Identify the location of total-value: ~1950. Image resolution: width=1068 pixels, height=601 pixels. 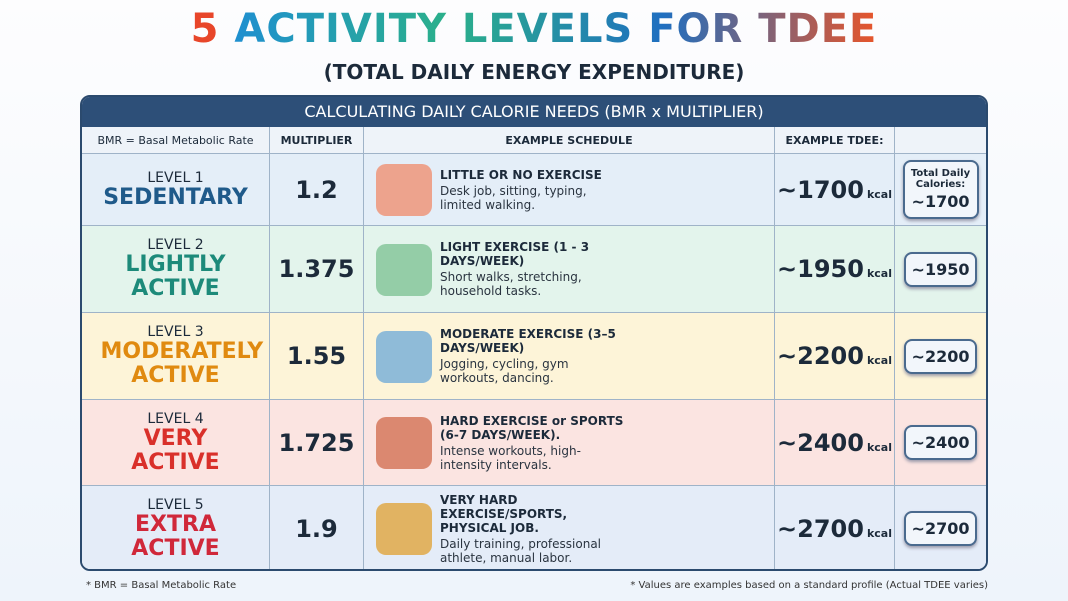
(940, 269).